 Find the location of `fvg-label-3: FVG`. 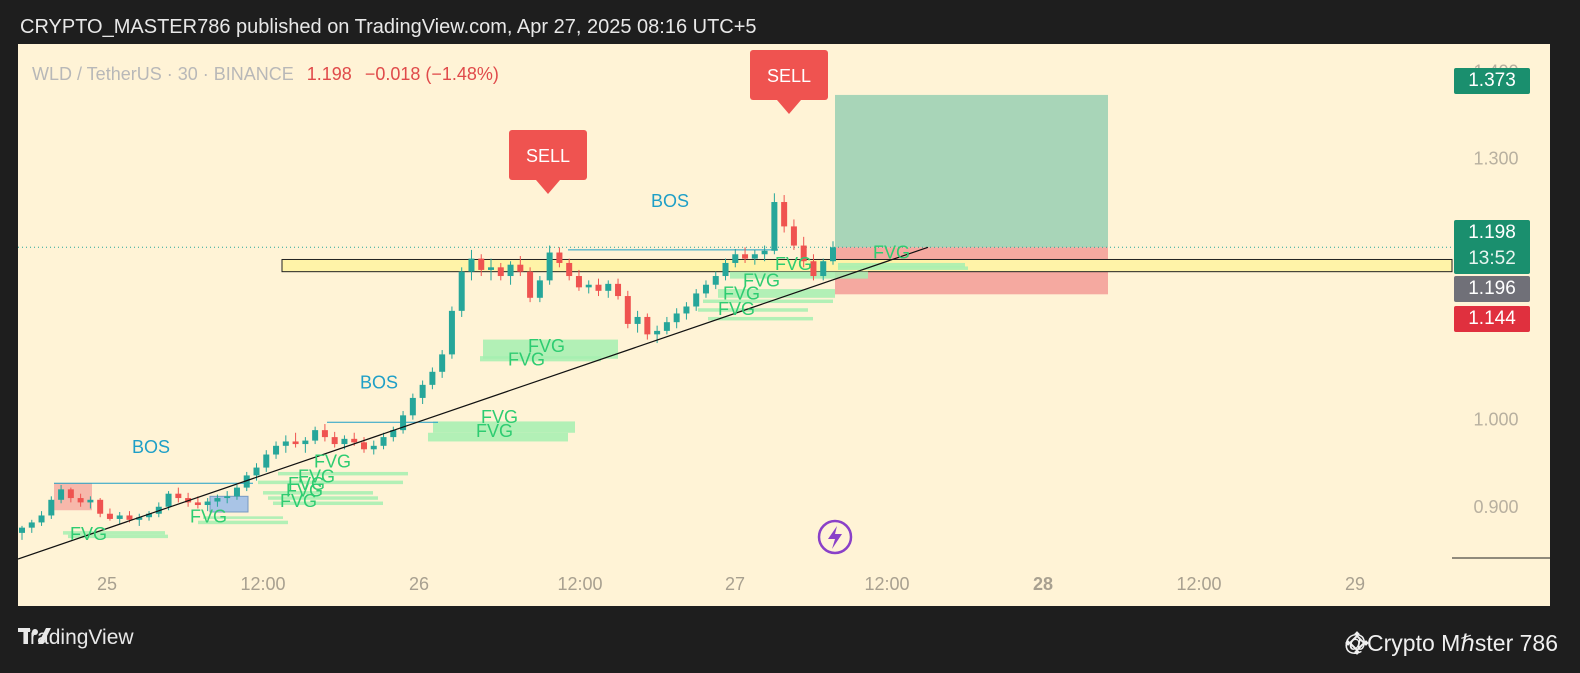

fvg-label-3: FVG is located at coordinates (304, 490).